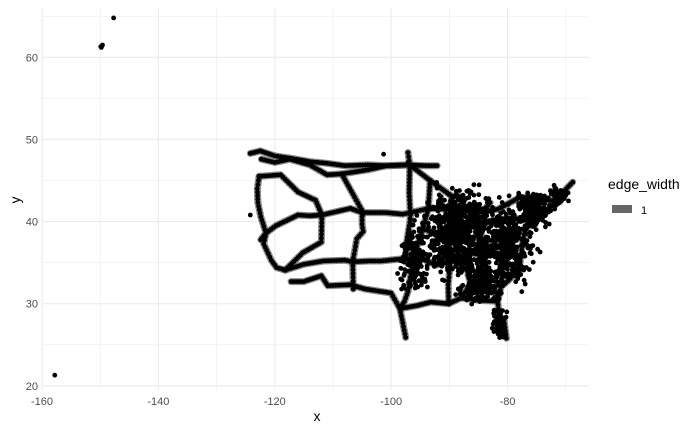 The image size is (700, 432). Describe the element at coordinates (15, 200) in the screenshot. I see `y-axis-title: y` at that location.